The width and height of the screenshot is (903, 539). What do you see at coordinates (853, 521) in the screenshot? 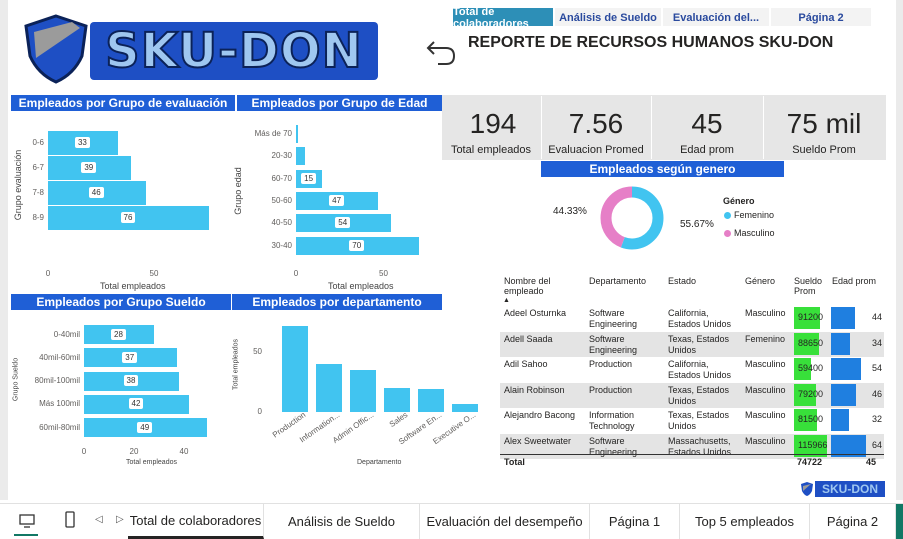
I see `tab-pagina-2: Página 2` at bounding box center [853, 521].